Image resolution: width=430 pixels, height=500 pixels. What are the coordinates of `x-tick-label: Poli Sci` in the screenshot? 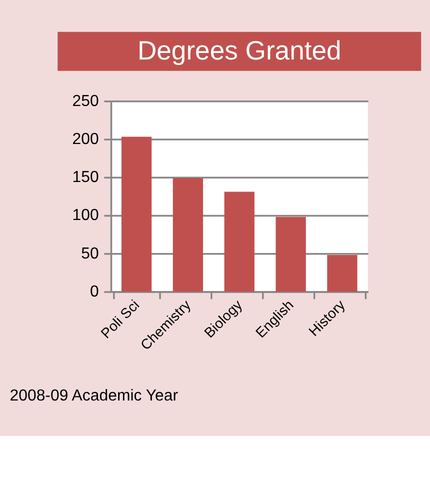 It's located at (120, 319).